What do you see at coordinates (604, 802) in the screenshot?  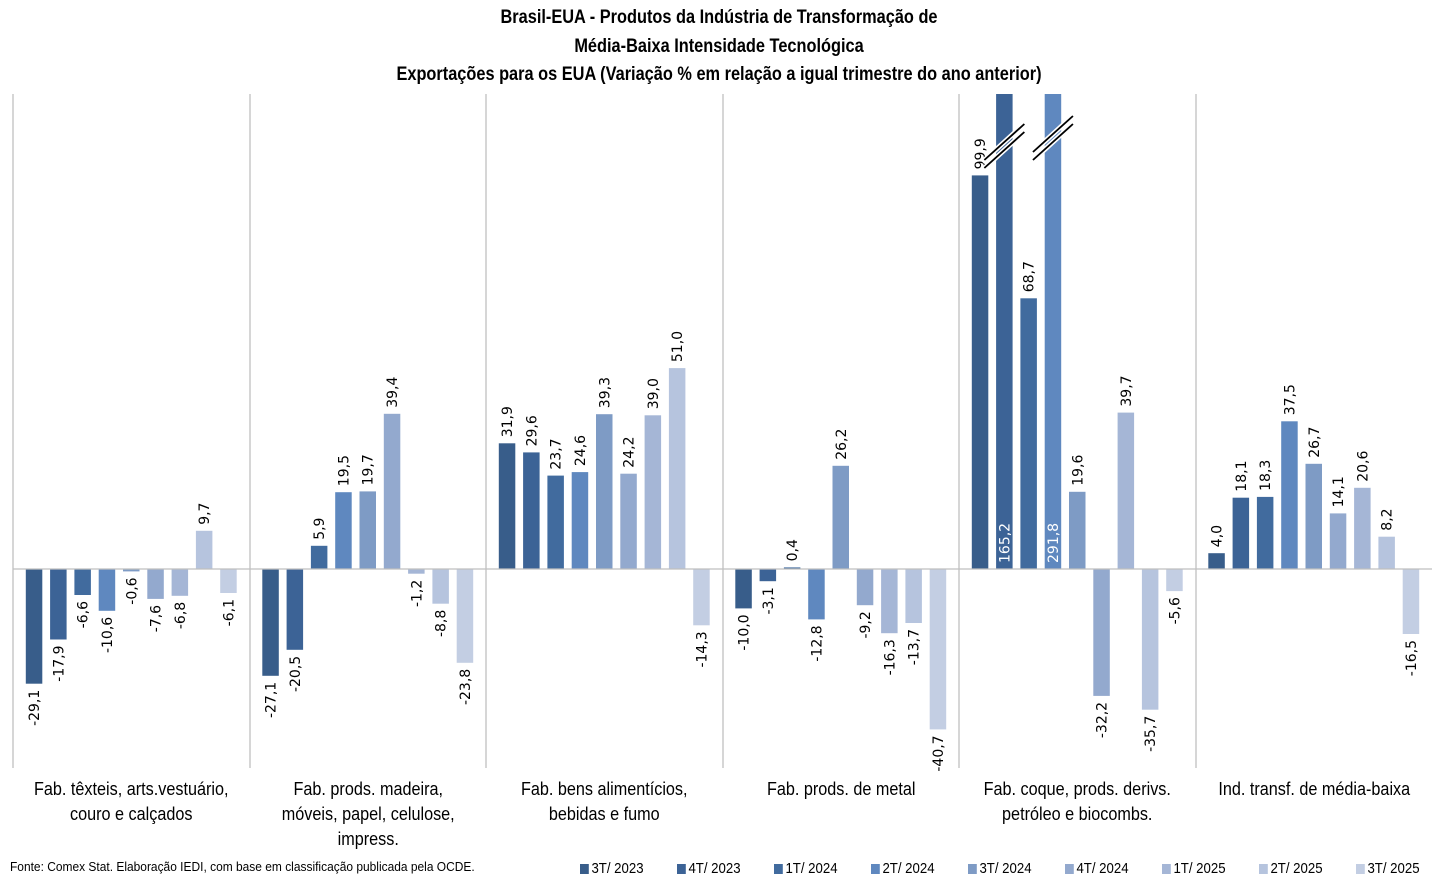 I see `category-label: Fab. bens alimentícios, bebidas e fumo` at bounding box center [604, 802].